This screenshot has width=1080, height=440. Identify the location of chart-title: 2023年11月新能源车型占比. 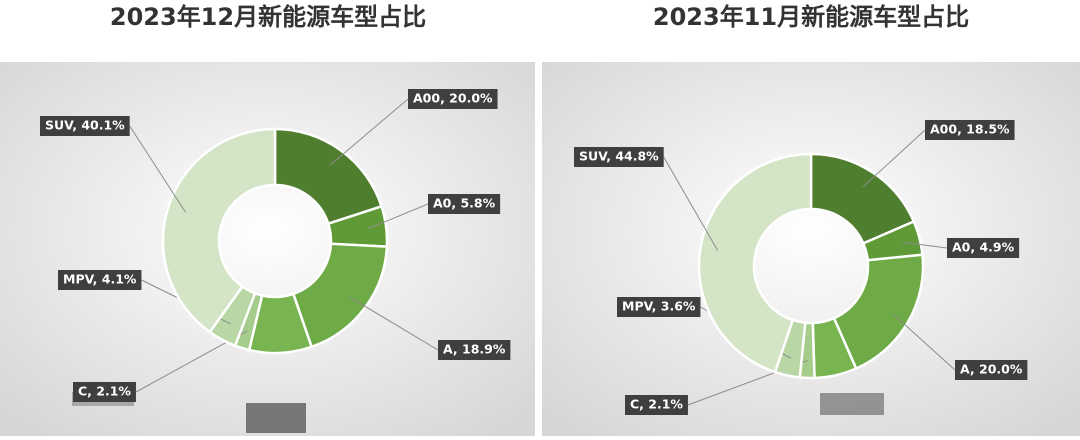
(811, 17).